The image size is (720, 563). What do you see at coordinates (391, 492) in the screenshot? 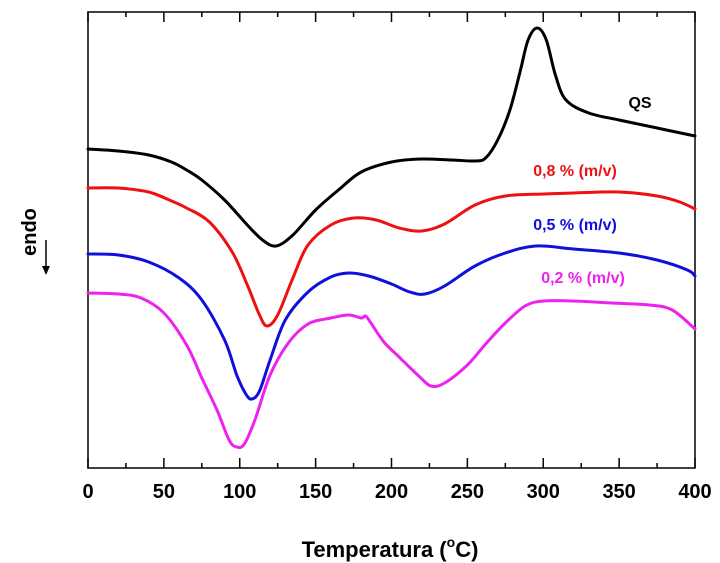
I see `x-tick-label: 200` at bounding box center [391, 492].